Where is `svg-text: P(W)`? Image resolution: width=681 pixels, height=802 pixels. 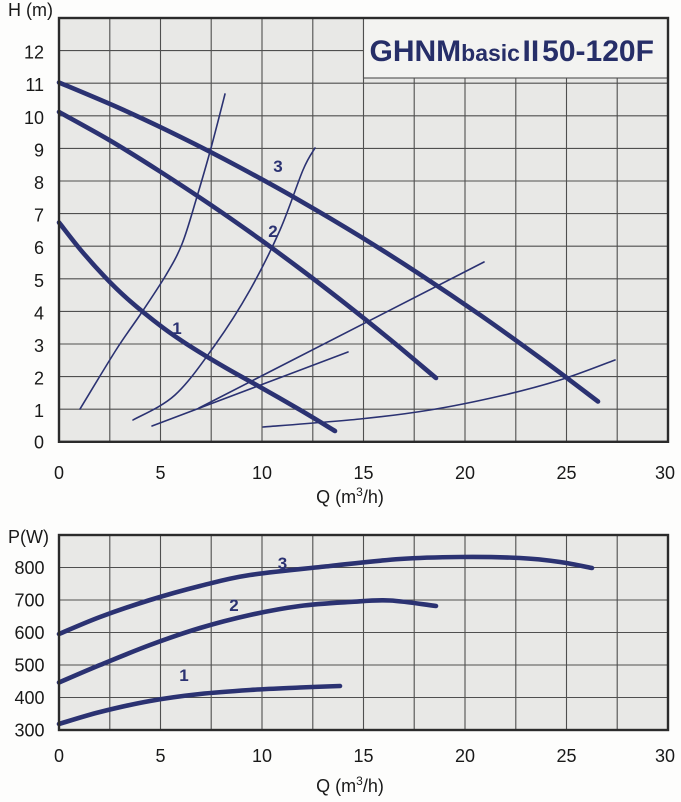 svg-text: P(W) is located at coordinates (28, 537).